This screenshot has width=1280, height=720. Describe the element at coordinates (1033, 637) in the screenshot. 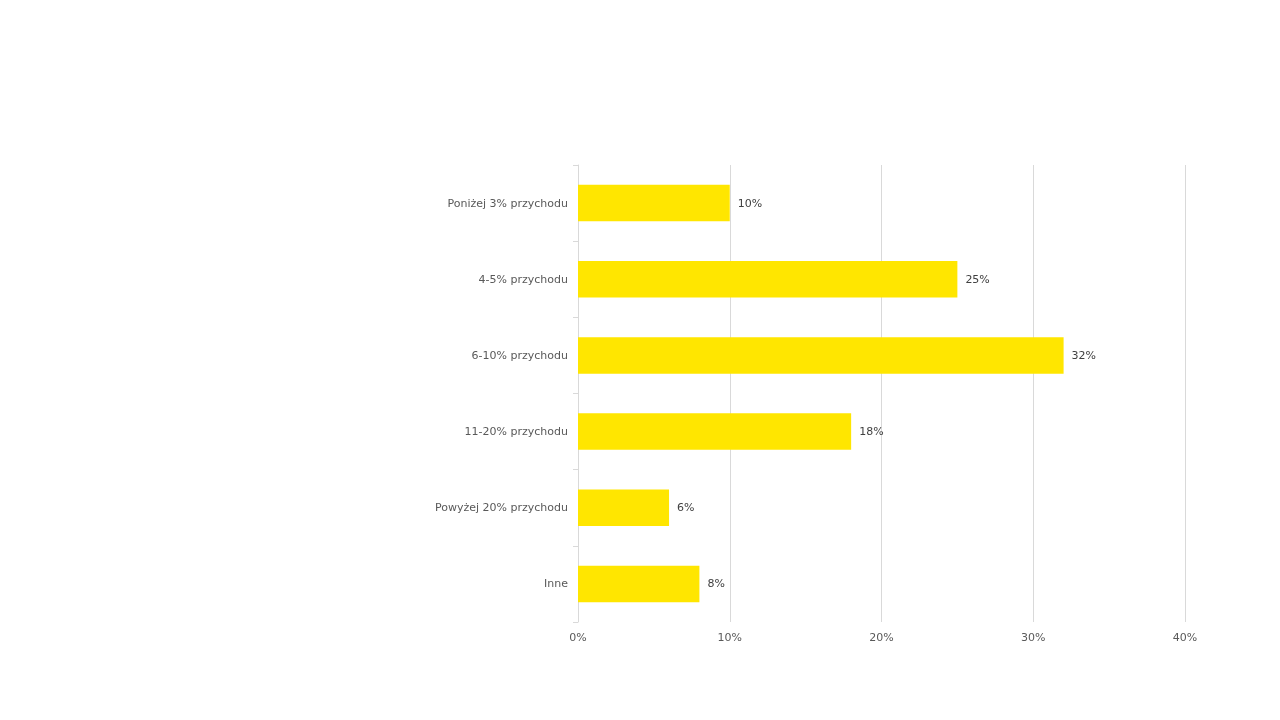

I see `x-tick-label: 30%` at that location.